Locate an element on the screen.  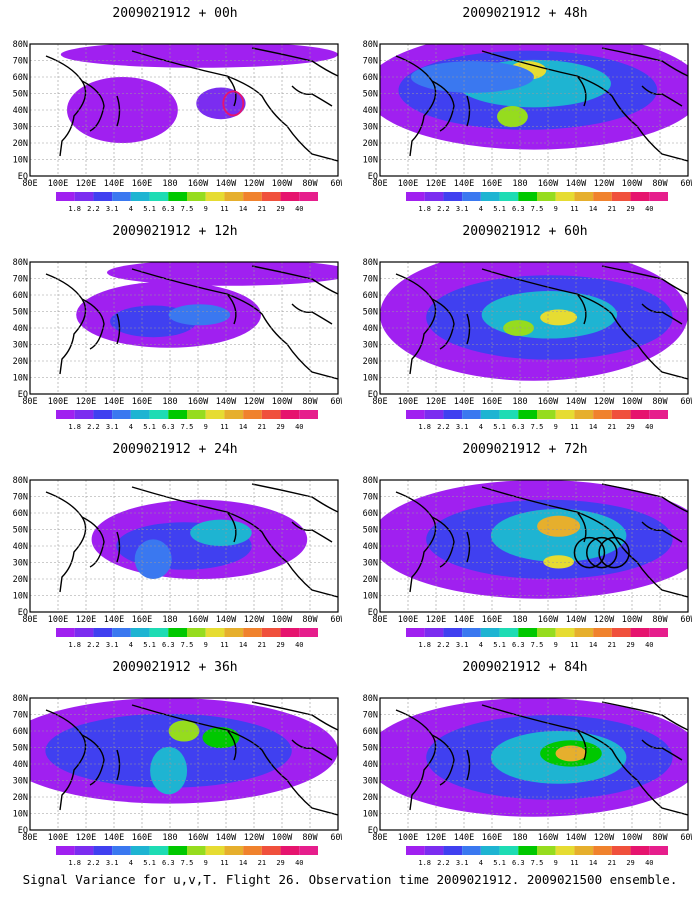
colorbar-tick-label: 4 is located at coordinates (131, 863).